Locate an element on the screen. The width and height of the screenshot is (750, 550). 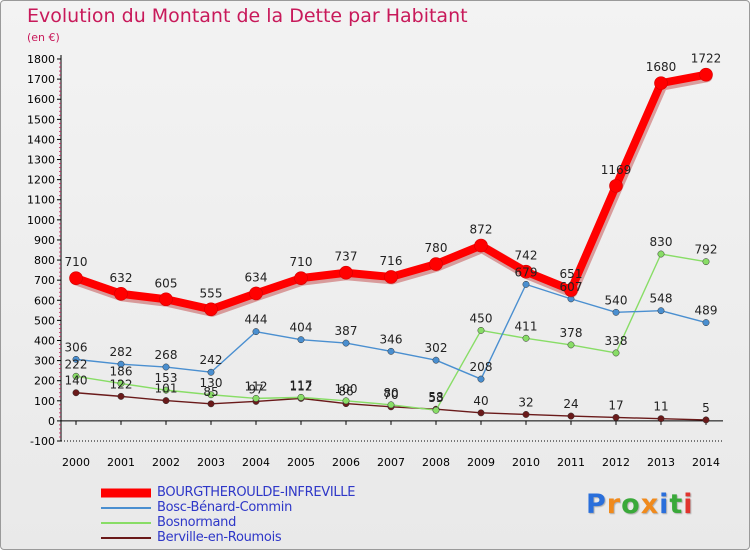
y-tick-label: 300 is located at coordinates (44, 361).